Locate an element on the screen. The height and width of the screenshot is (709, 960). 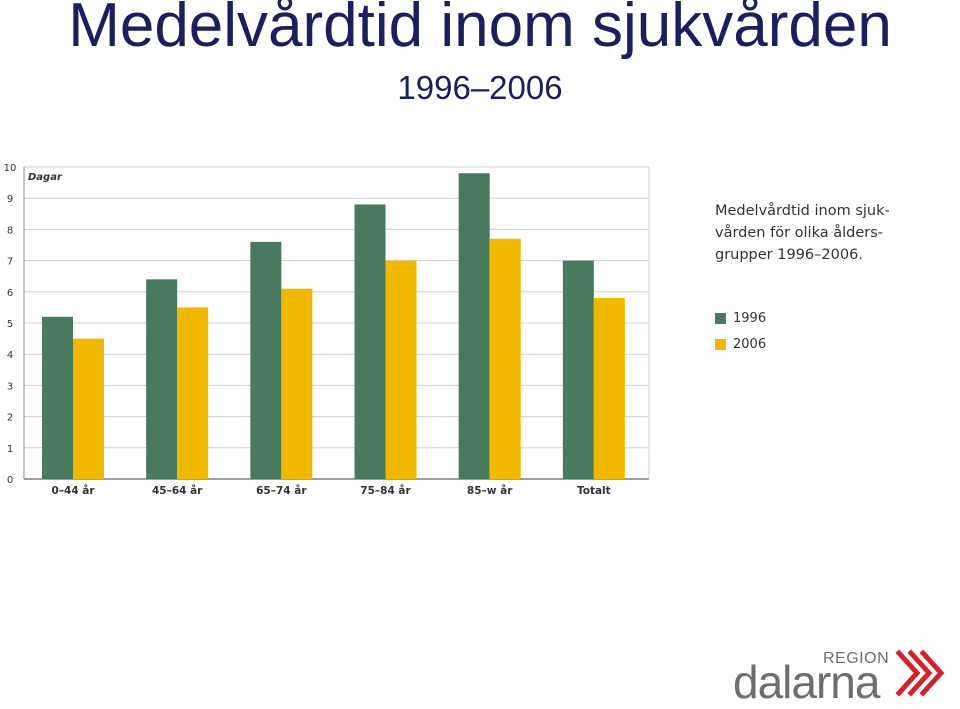
y-tick-label: 4 is located at coordinates (10, 355).